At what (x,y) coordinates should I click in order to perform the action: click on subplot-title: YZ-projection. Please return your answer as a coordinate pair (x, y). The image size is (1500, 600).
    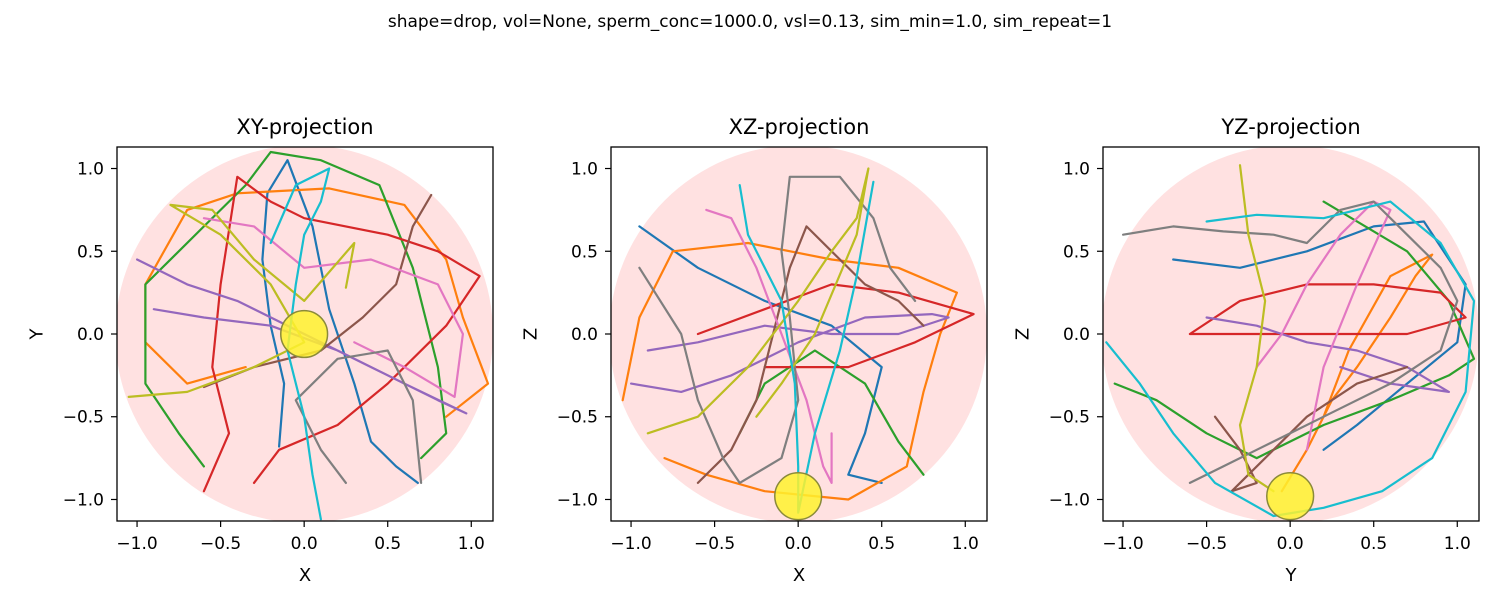
    Looking at the image, I should click on (1290, 127).